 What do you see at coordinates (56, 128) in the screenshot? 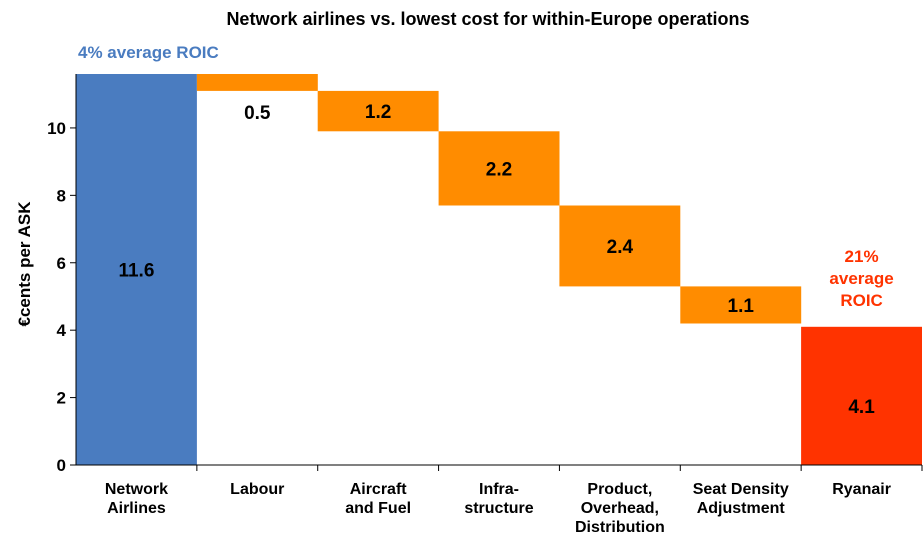
I see `y-tick-label: 10` at bounding box center [56, 128].